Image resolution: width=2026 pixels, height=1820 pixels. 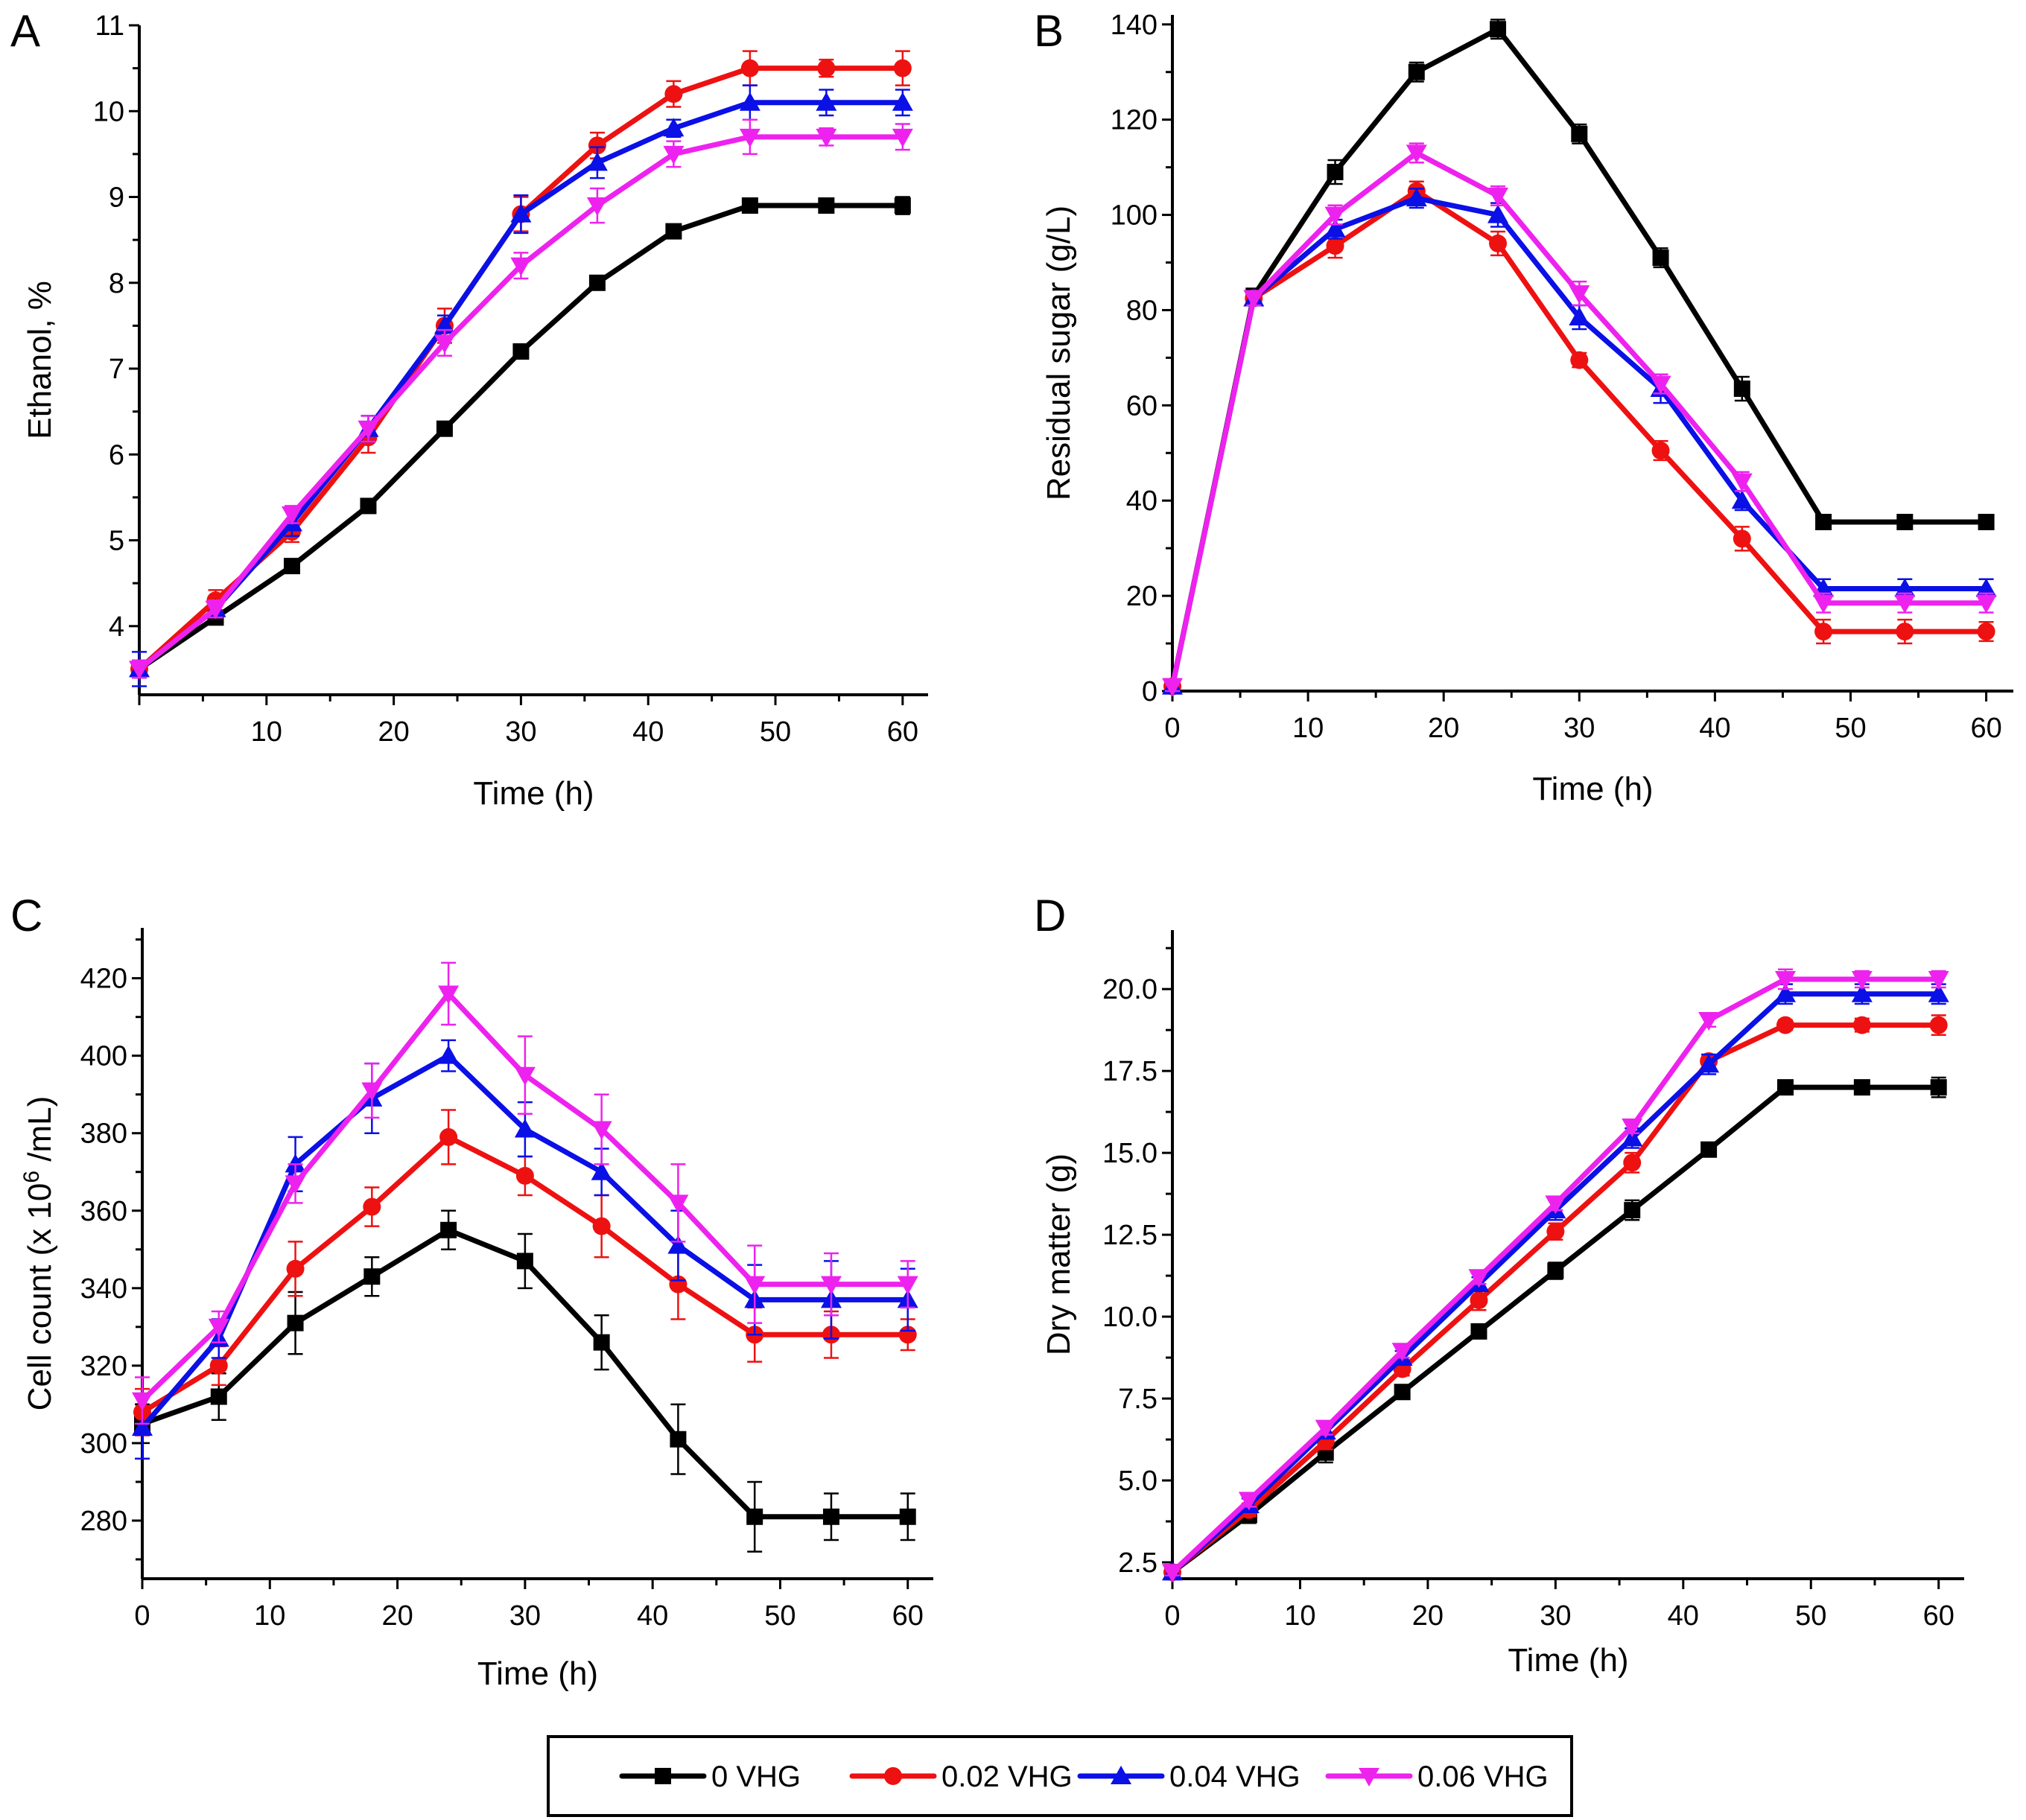 I want to click on panel-letter: B, so click(x=1049, y=31).